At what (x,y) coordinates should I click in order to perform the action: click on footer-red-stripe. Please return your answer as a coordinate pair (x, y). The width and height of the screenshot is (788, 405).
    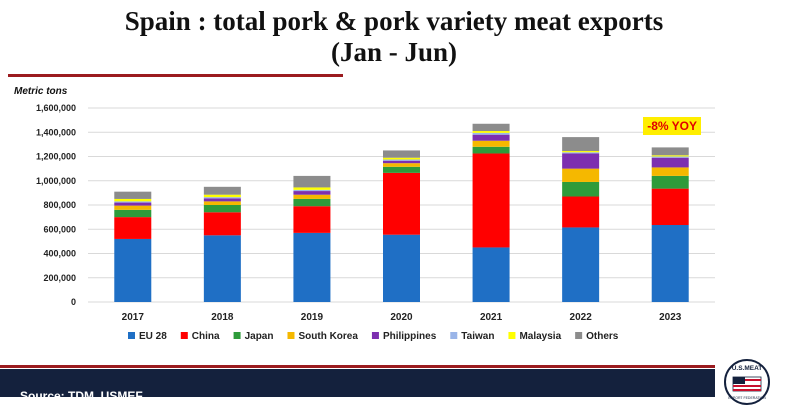
    Looking at the image, I should click on (357, 366).